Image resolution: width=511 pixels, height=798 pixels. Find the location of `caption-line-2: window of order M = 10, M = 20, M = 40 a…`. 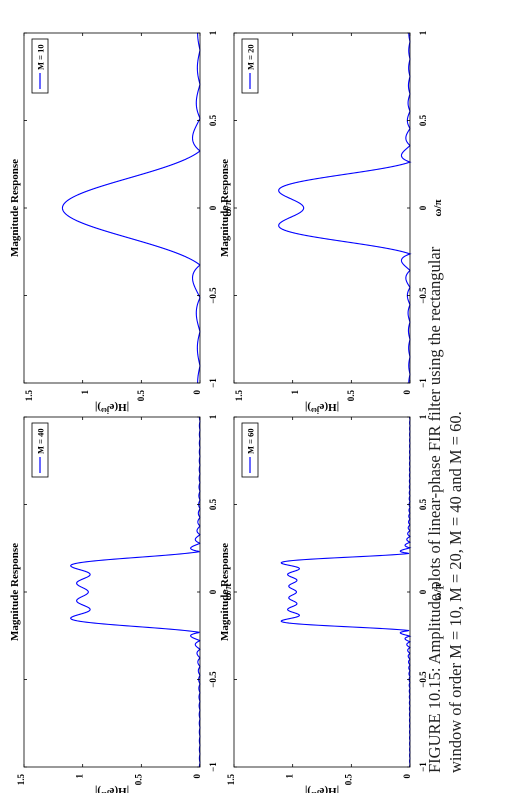

caption-line-2: window of order M = 10, M = 20, M = 40 a… is located at coordinates (455, 592).